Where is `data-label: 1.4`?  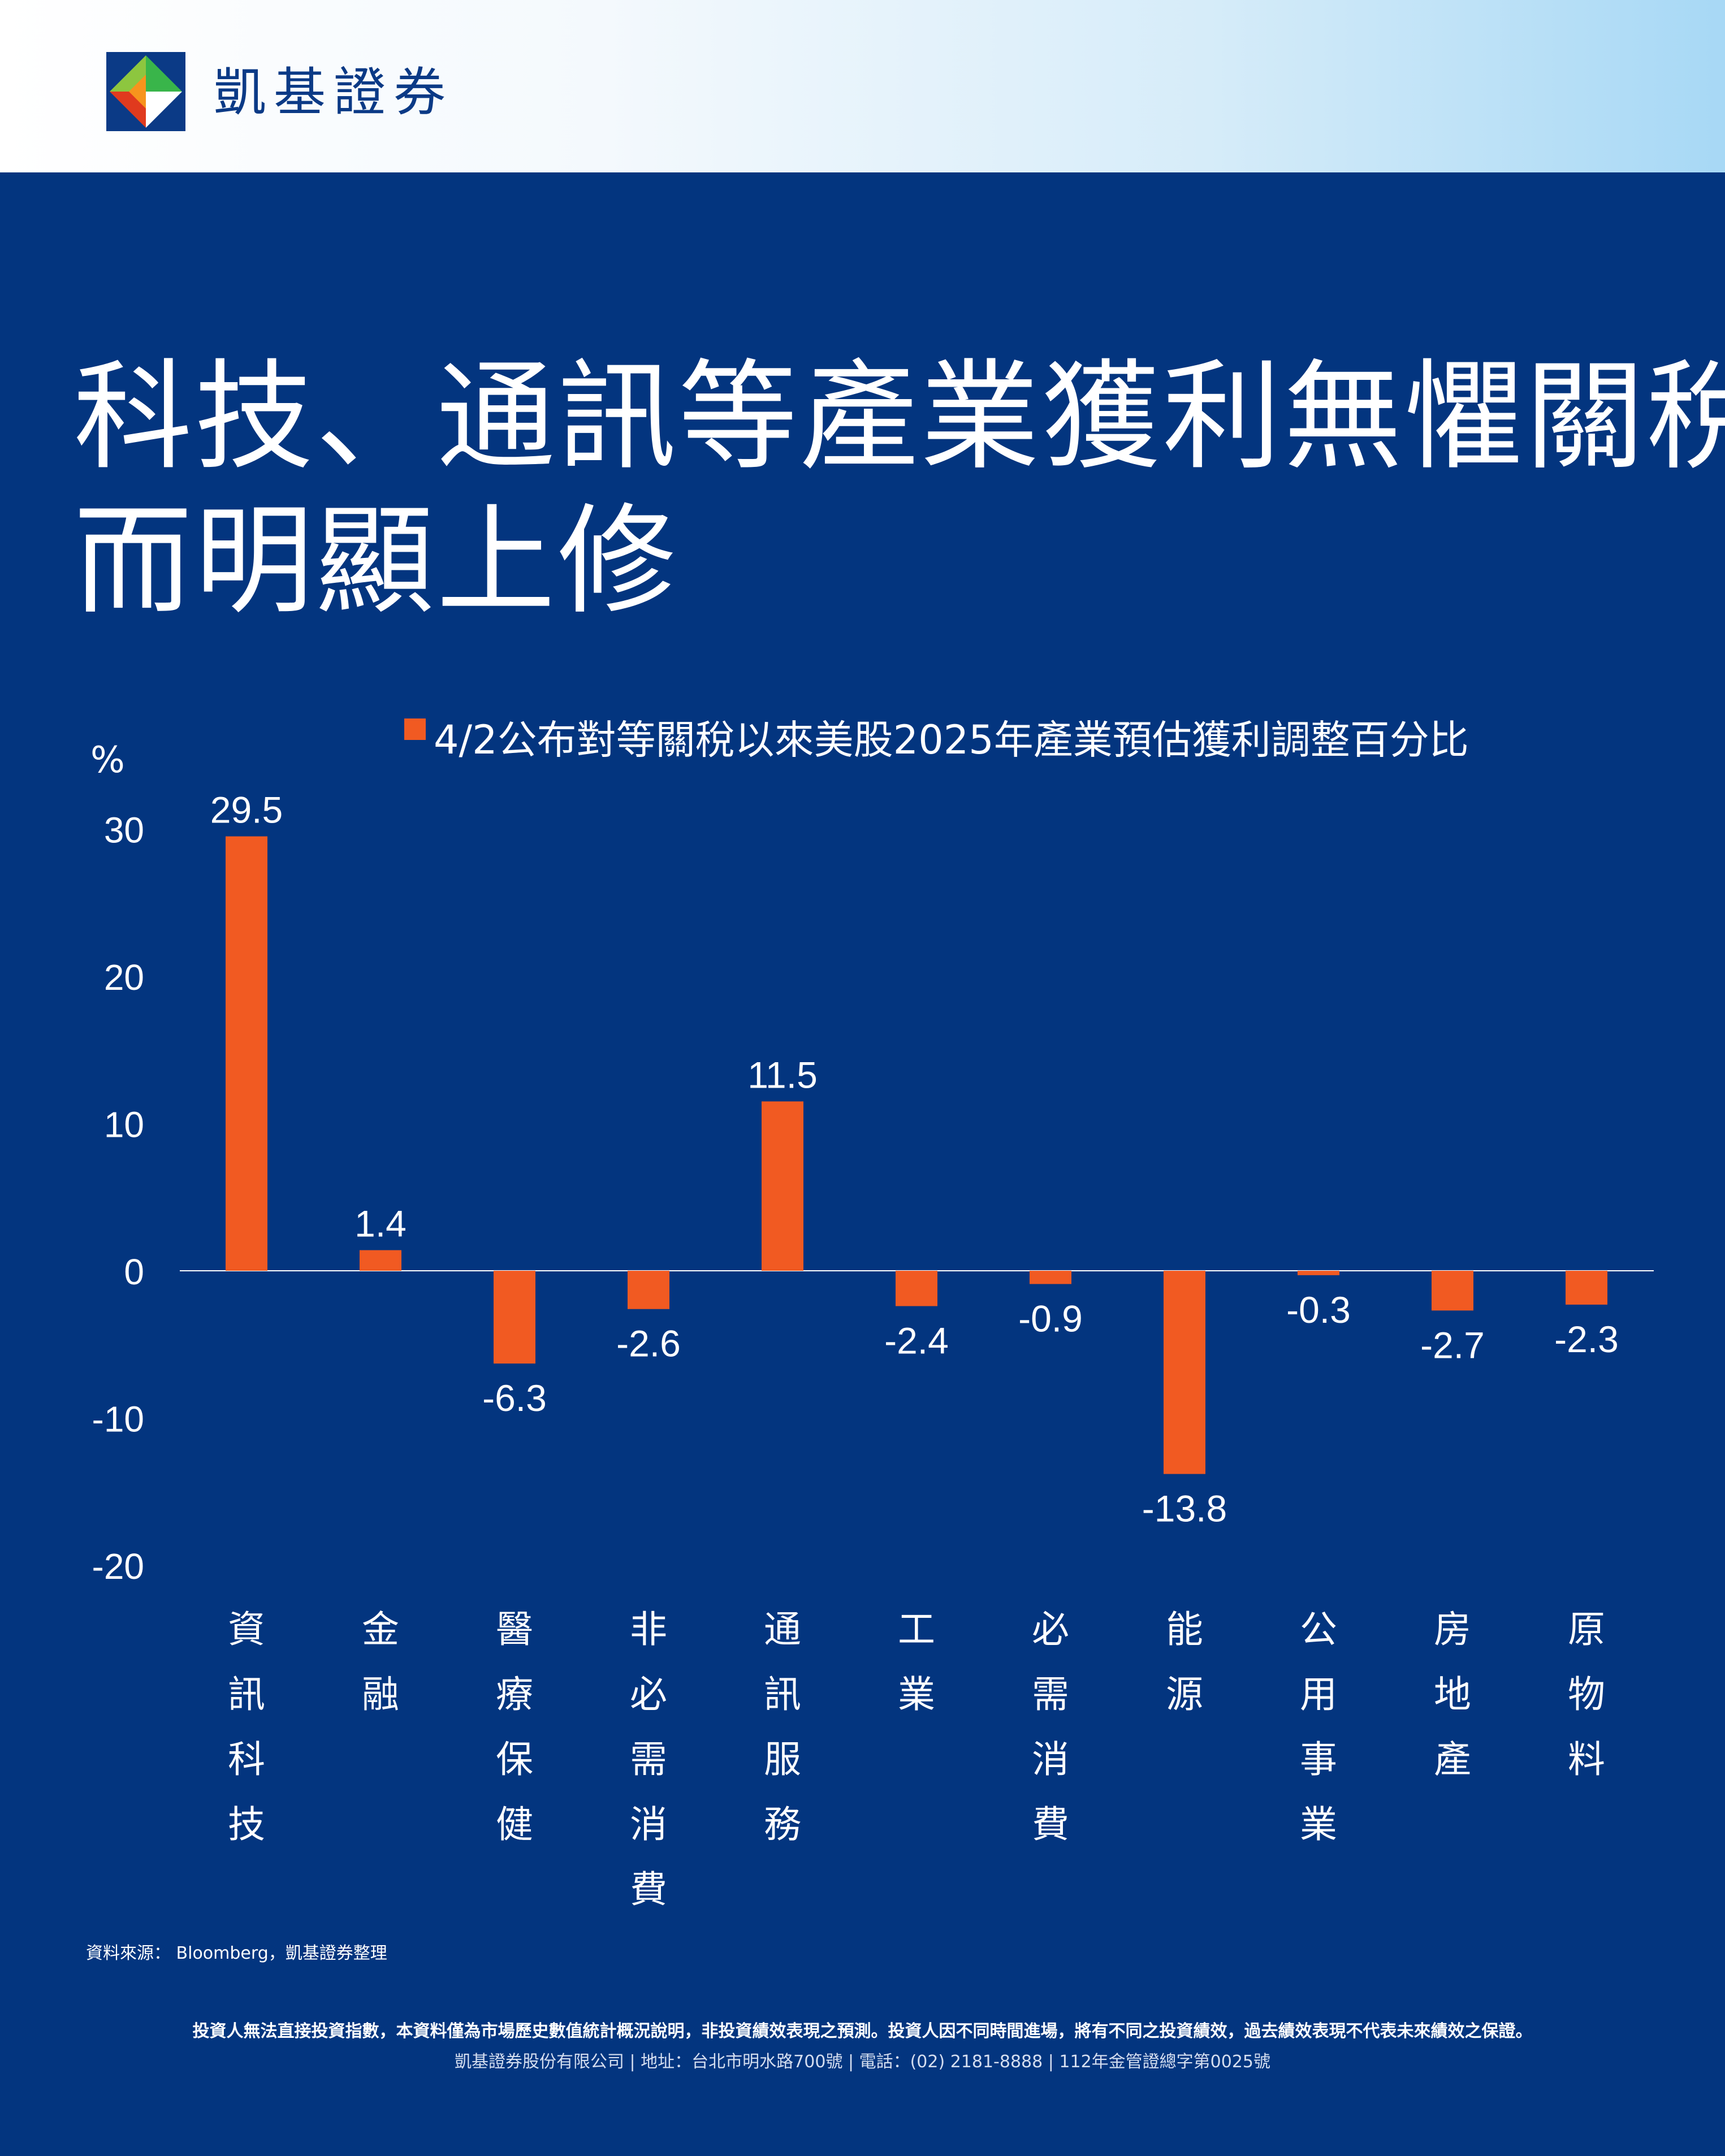
data-label: 1.4 is located at coordinates (380, 1224).